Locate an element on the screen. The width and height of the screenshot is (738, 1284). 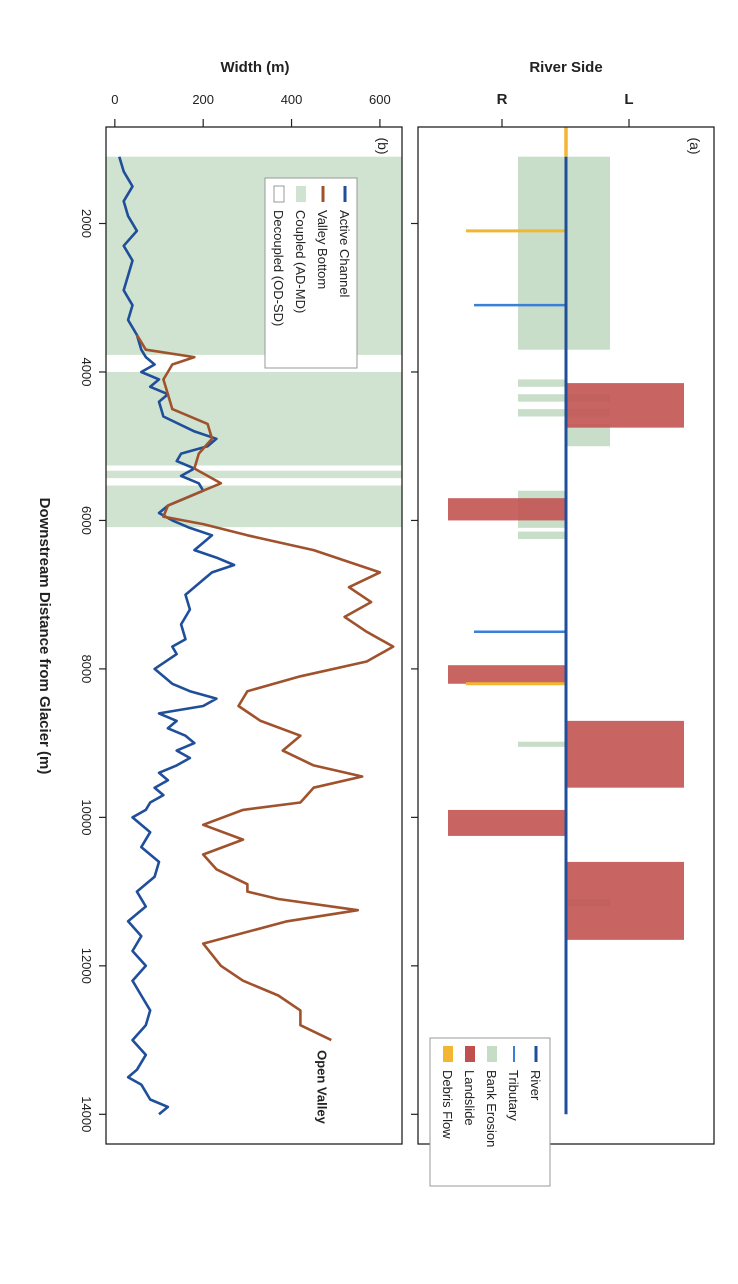
distance-tick-label-10000: 10000 is located at coordinates (86, 817).